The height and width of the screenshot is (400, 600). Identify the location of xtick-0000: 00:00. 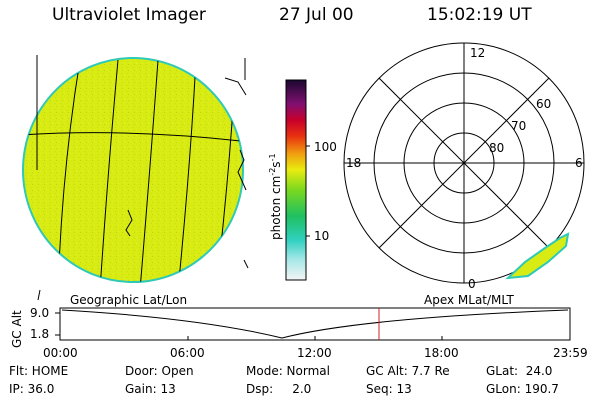
(60, 353).